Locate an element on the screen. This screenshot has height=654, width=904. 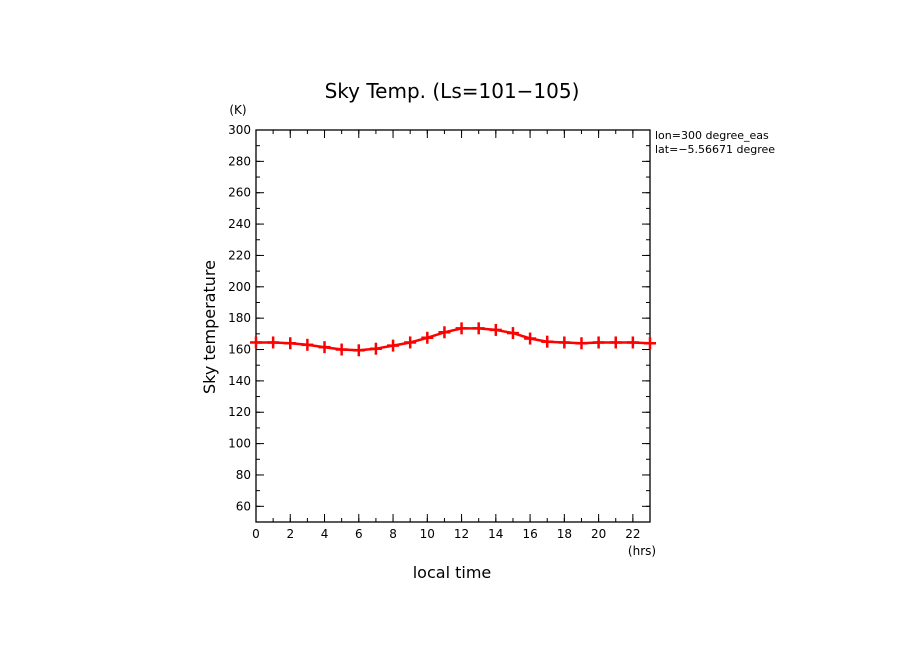
x-tick-label: 2 is located at coordinates (290, 534).